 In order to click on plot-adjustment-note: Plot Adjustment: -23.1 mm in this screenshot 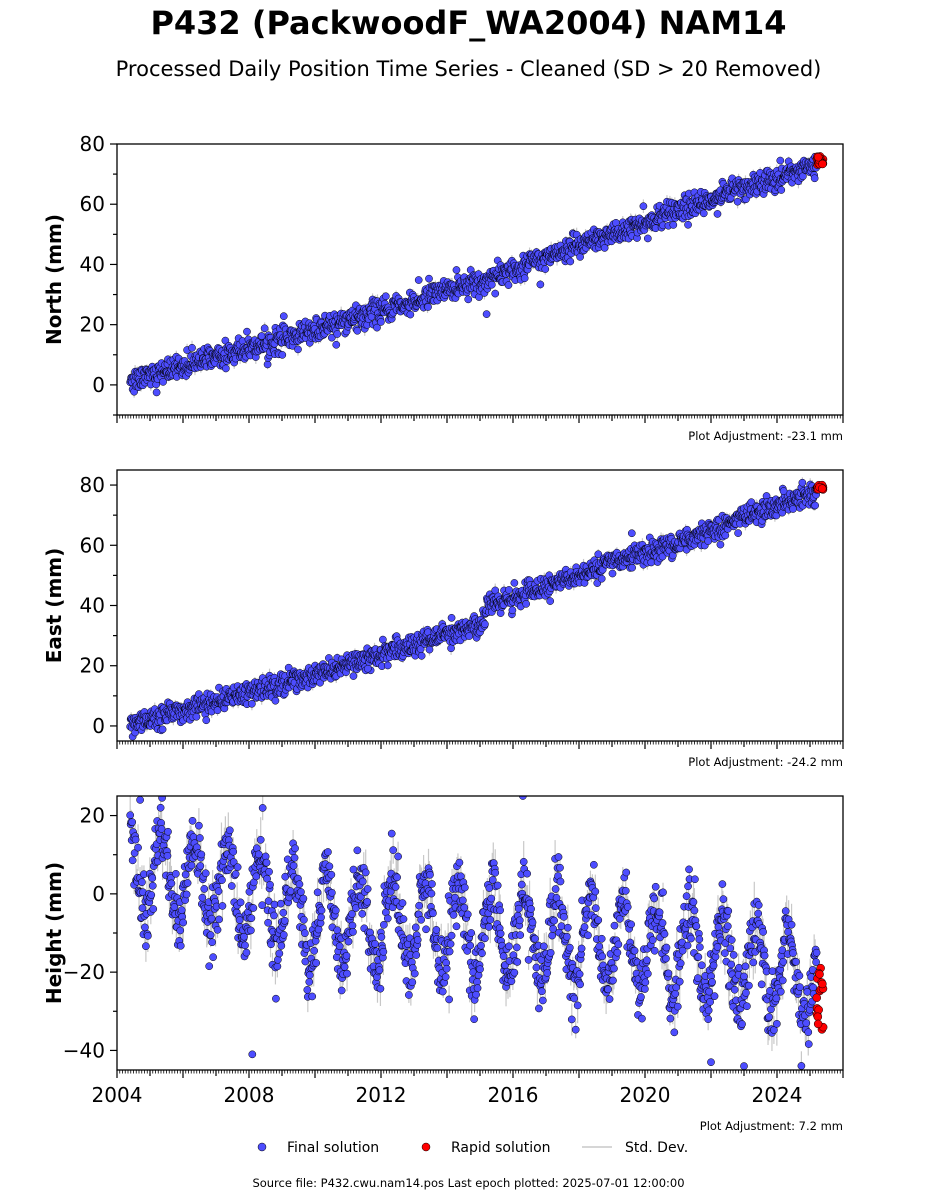, I will do `click(765, 436)`.